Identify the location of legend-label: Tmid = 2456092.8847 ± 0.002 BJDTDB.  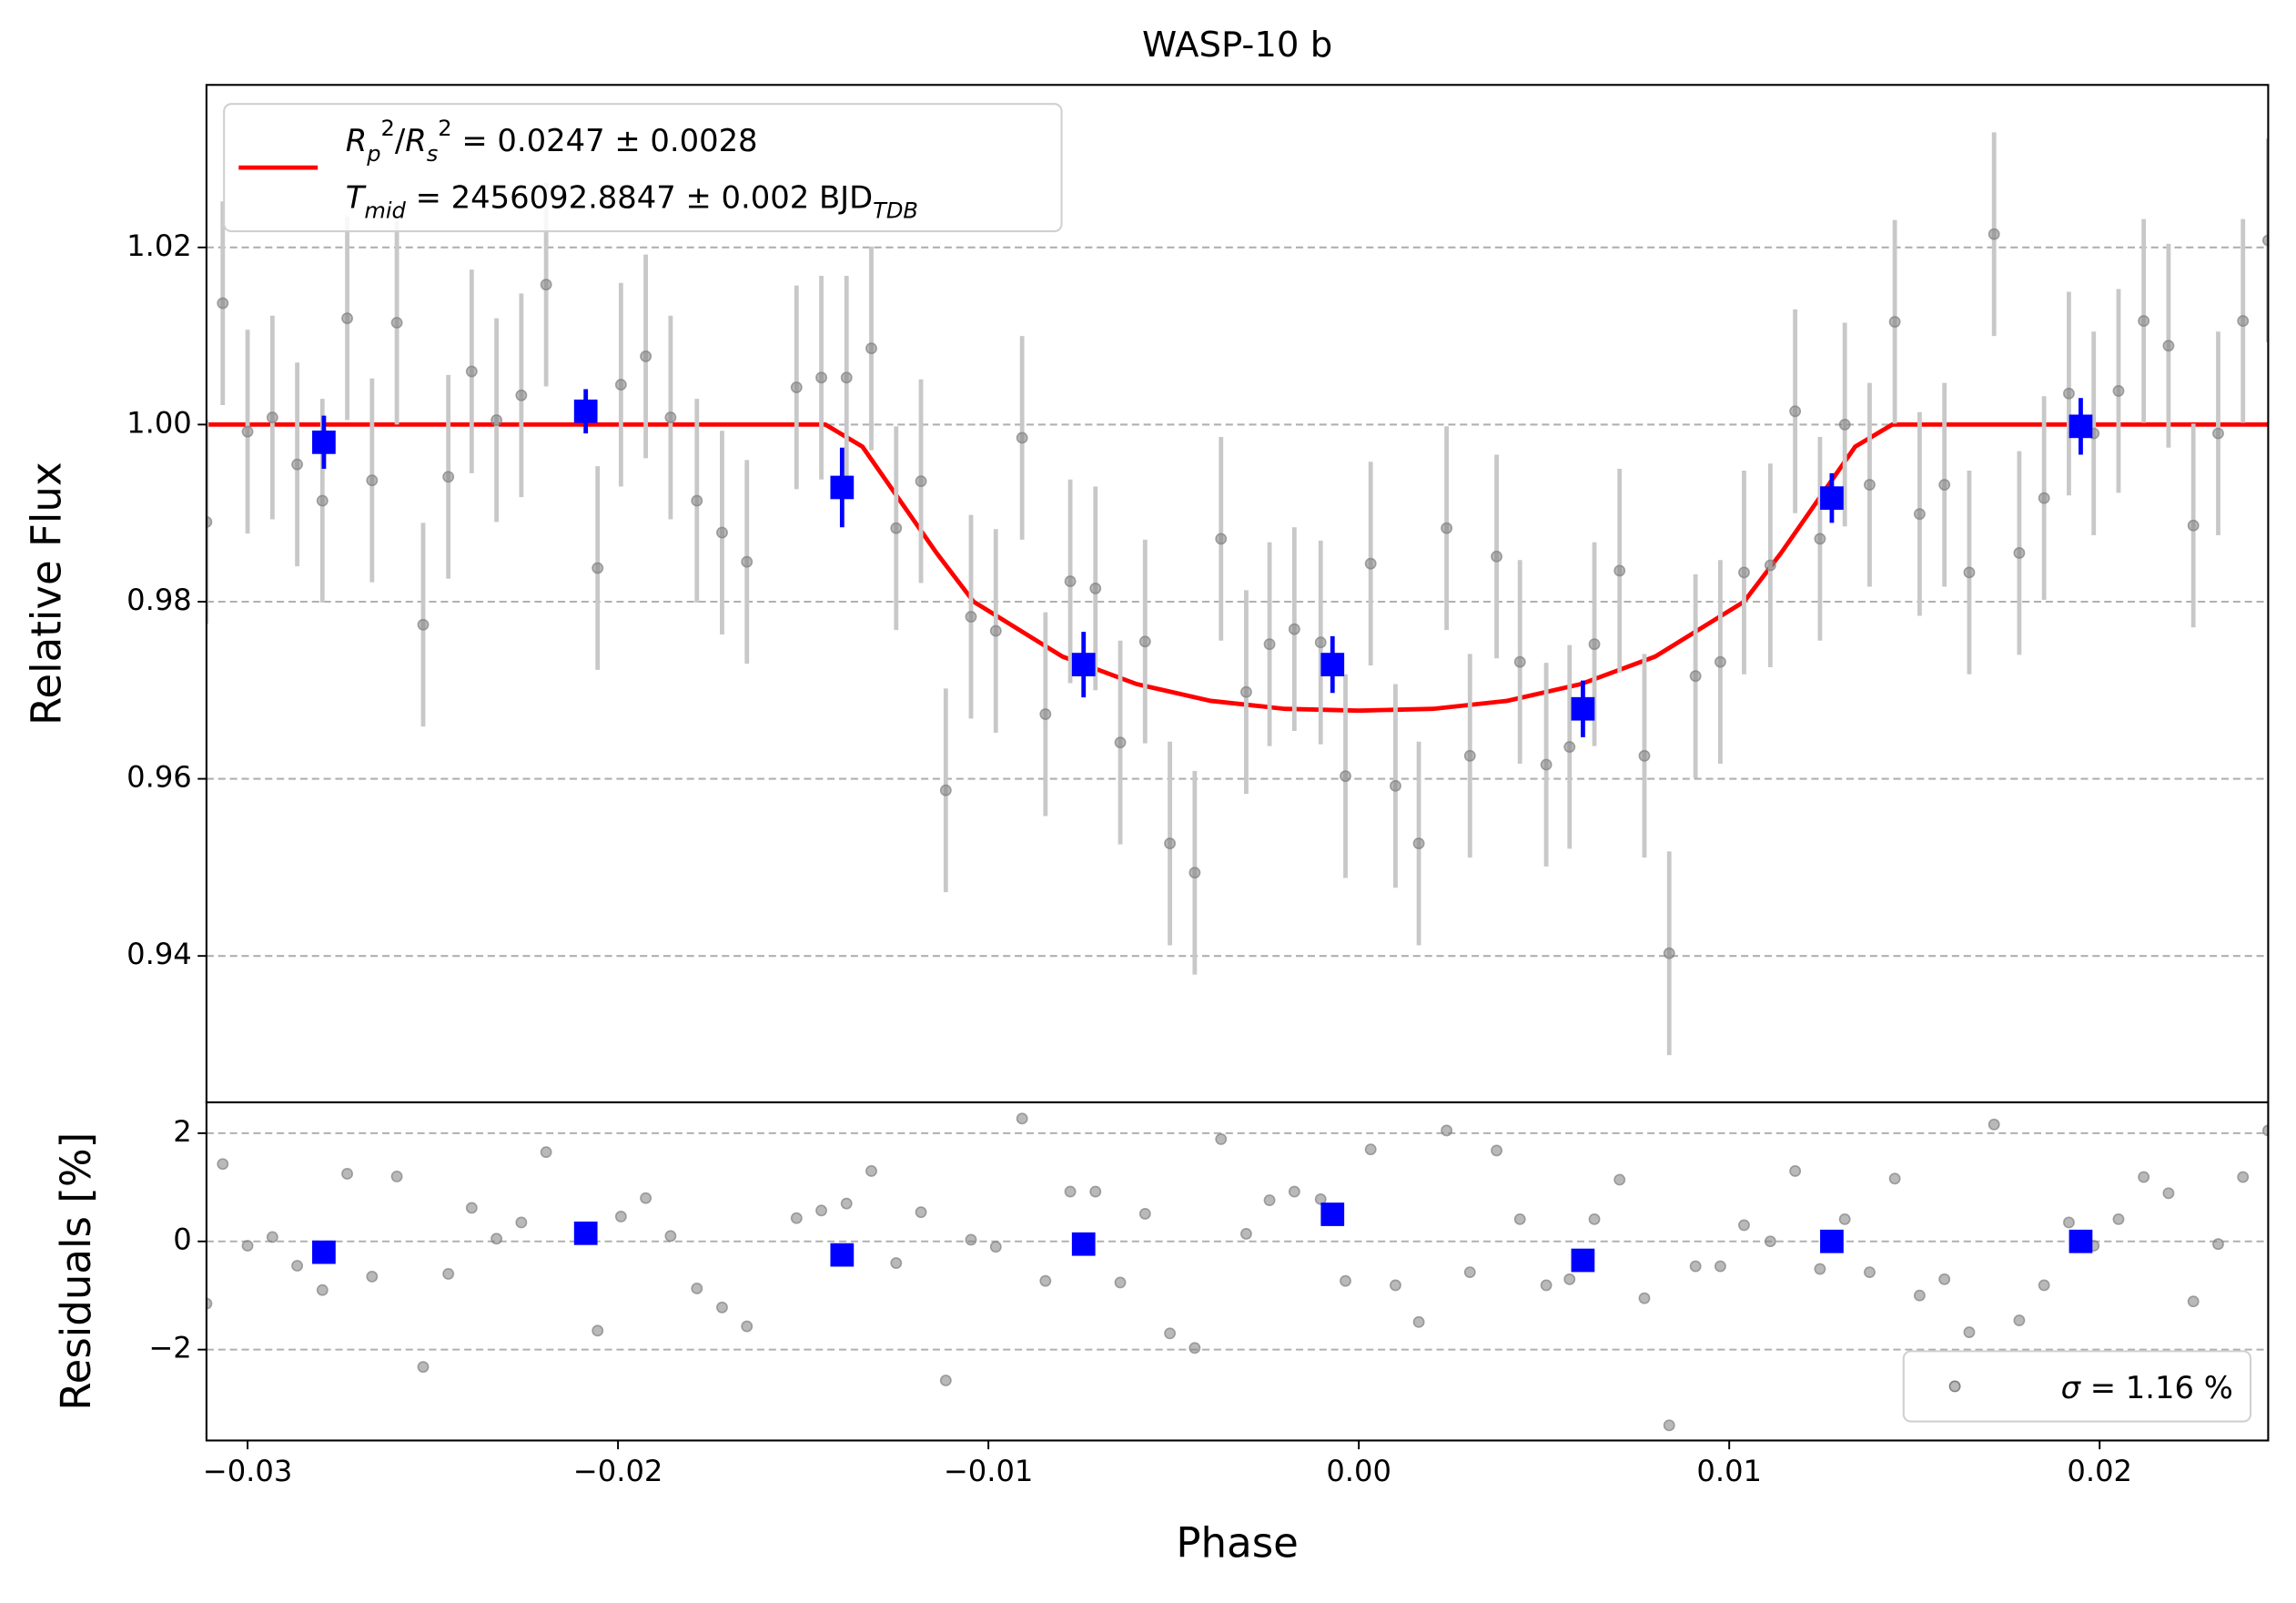
(632, 201).